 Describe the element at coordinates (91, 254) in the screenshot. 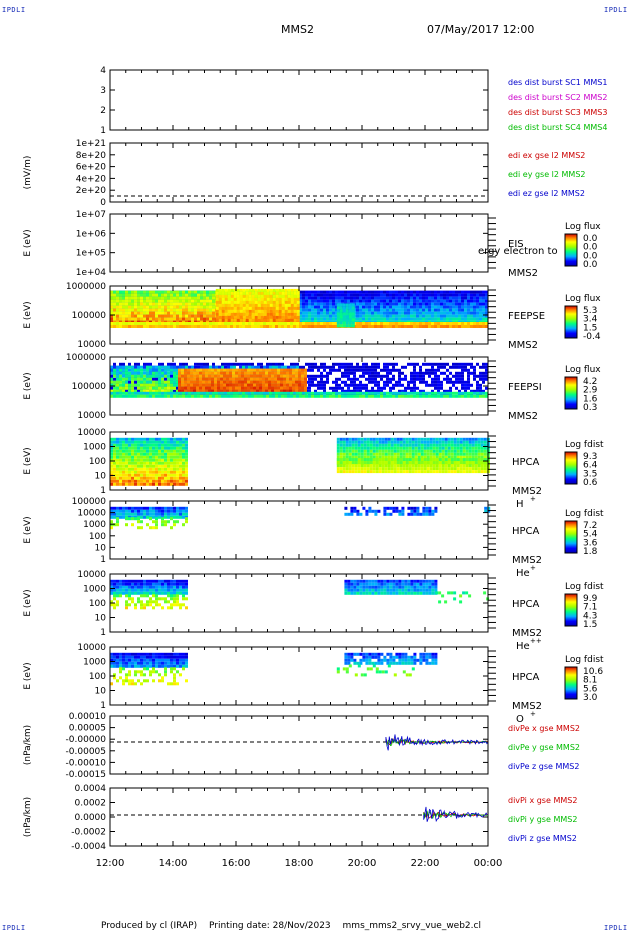

I see `y-tick-label: 1e+05` at that location.